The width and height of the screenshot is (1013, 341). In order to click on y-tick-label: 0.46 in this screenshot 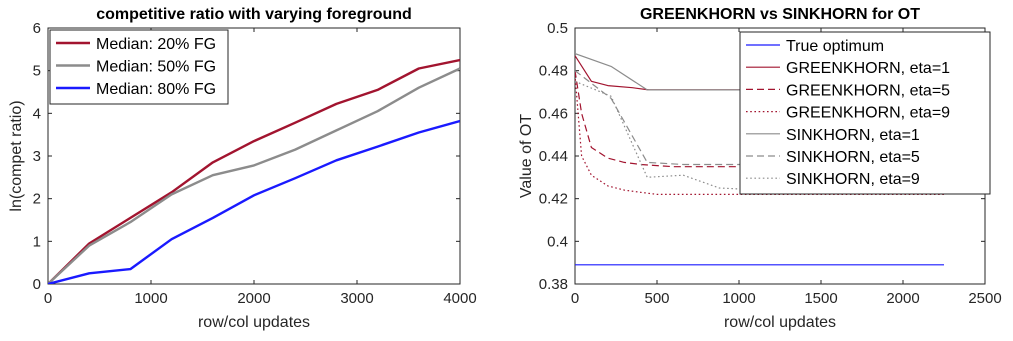, I will do `click(553, 113)`.